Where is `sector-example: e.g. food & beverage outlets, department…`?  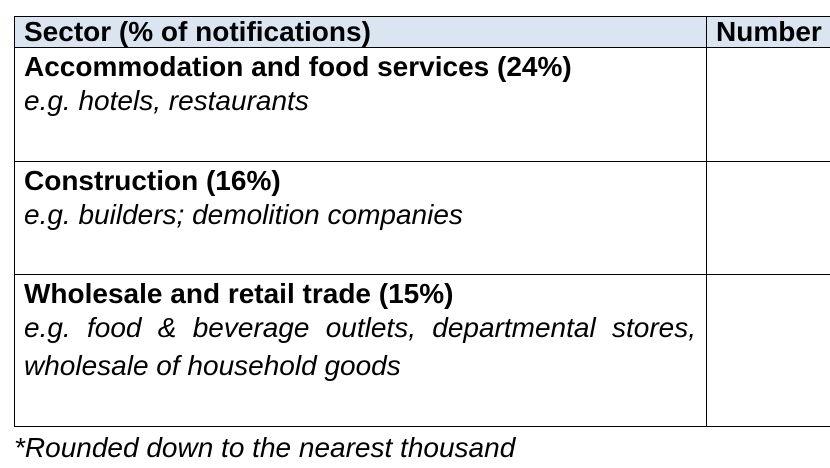 sector-example: e.g. food & beverage outlets, department… is located at coordinates (360, 346).